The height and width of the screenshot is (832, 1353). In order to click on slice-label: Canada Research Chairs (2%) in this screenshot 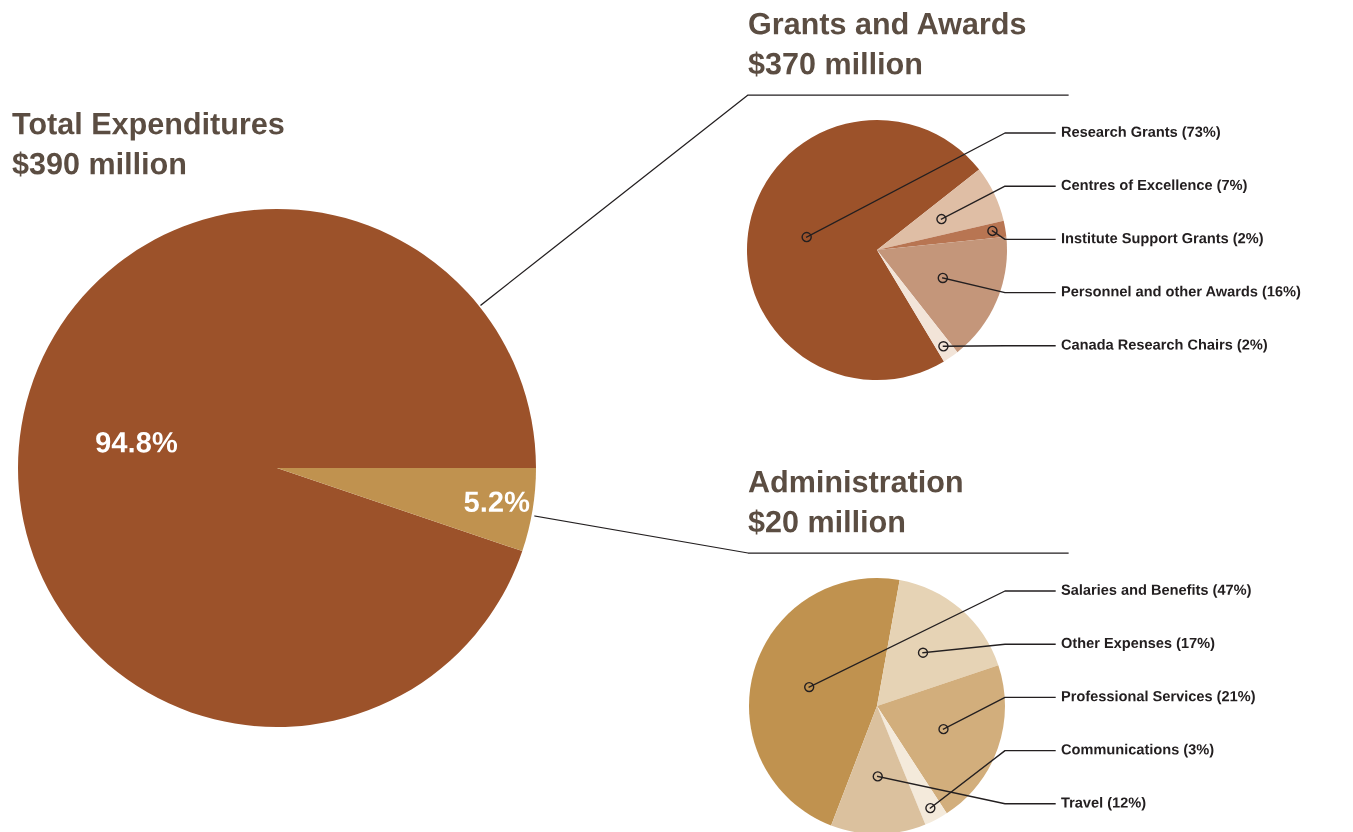, I will do `click(1164, 346)`.